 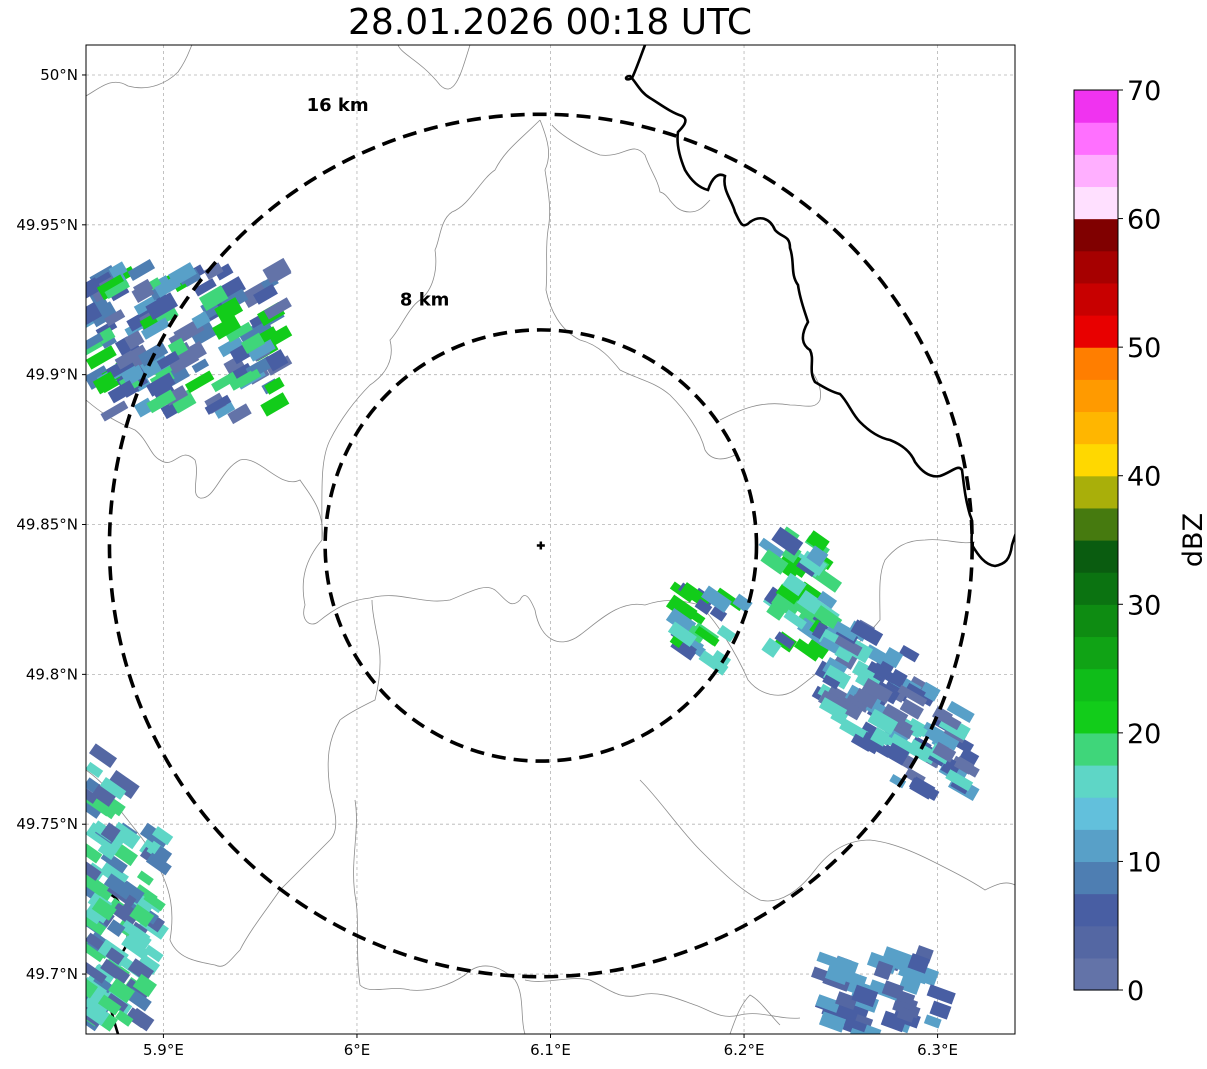 What do you see at coordinates (1192, 540) in the screenshot?
I see `colorbar-label: dBZ` at bounding box center [1192, 540].